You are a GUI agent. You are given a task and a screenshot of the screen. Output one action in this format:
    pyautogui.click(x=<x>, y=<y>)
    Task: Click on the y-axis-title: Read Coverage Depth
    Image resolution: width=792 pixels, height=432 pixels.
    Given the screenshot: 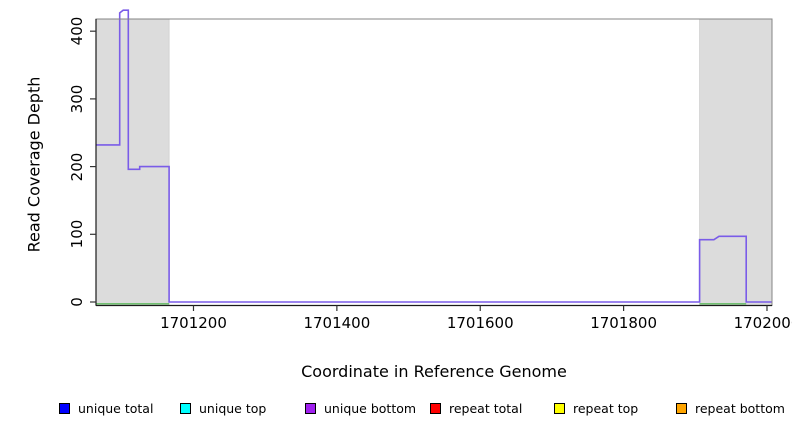 What is the action you would take?
    pyautogui.click(x=34, y=164)
    